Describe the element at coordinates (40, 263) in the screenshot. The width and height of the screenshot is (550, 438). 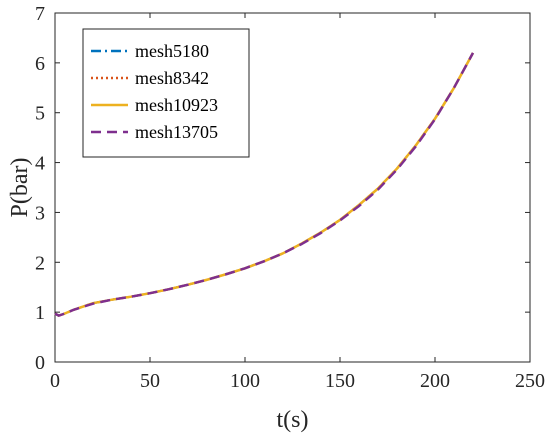
I see `y-tick-label: 2` at that location.